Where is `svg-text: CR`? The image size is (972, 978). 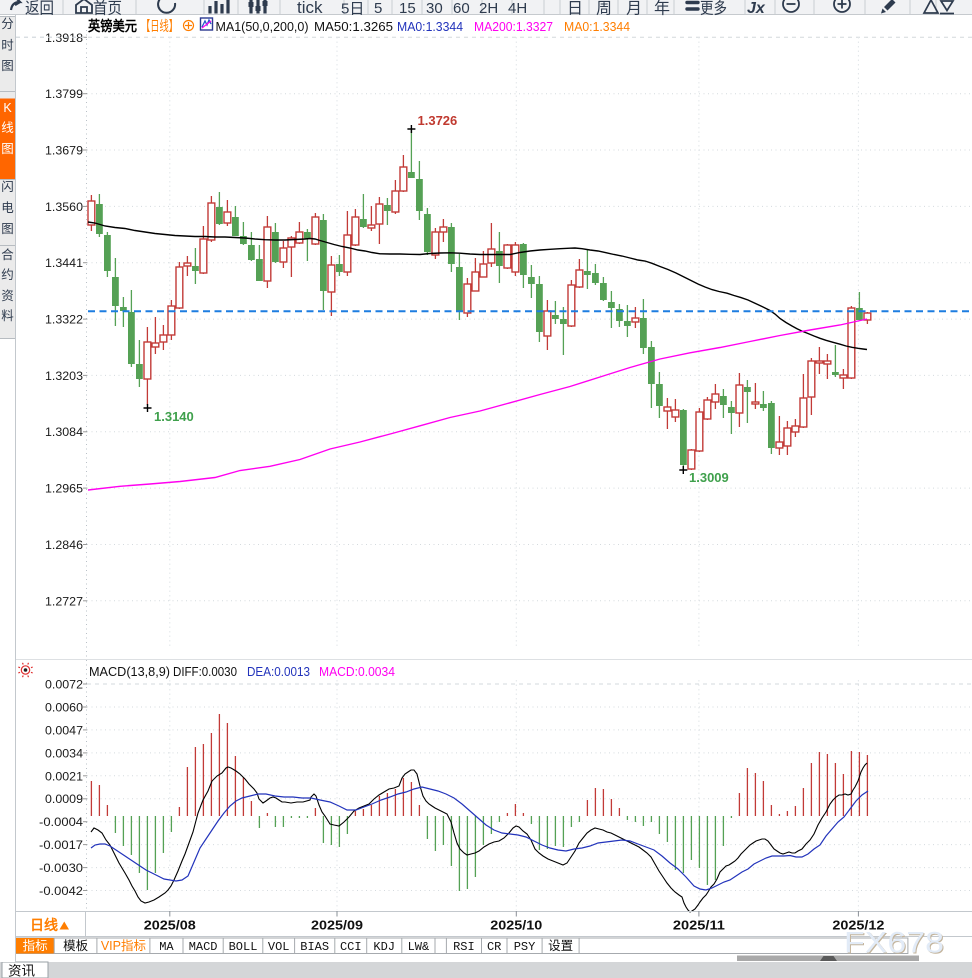
svg-text: CR is located at coordinates (494, 947).